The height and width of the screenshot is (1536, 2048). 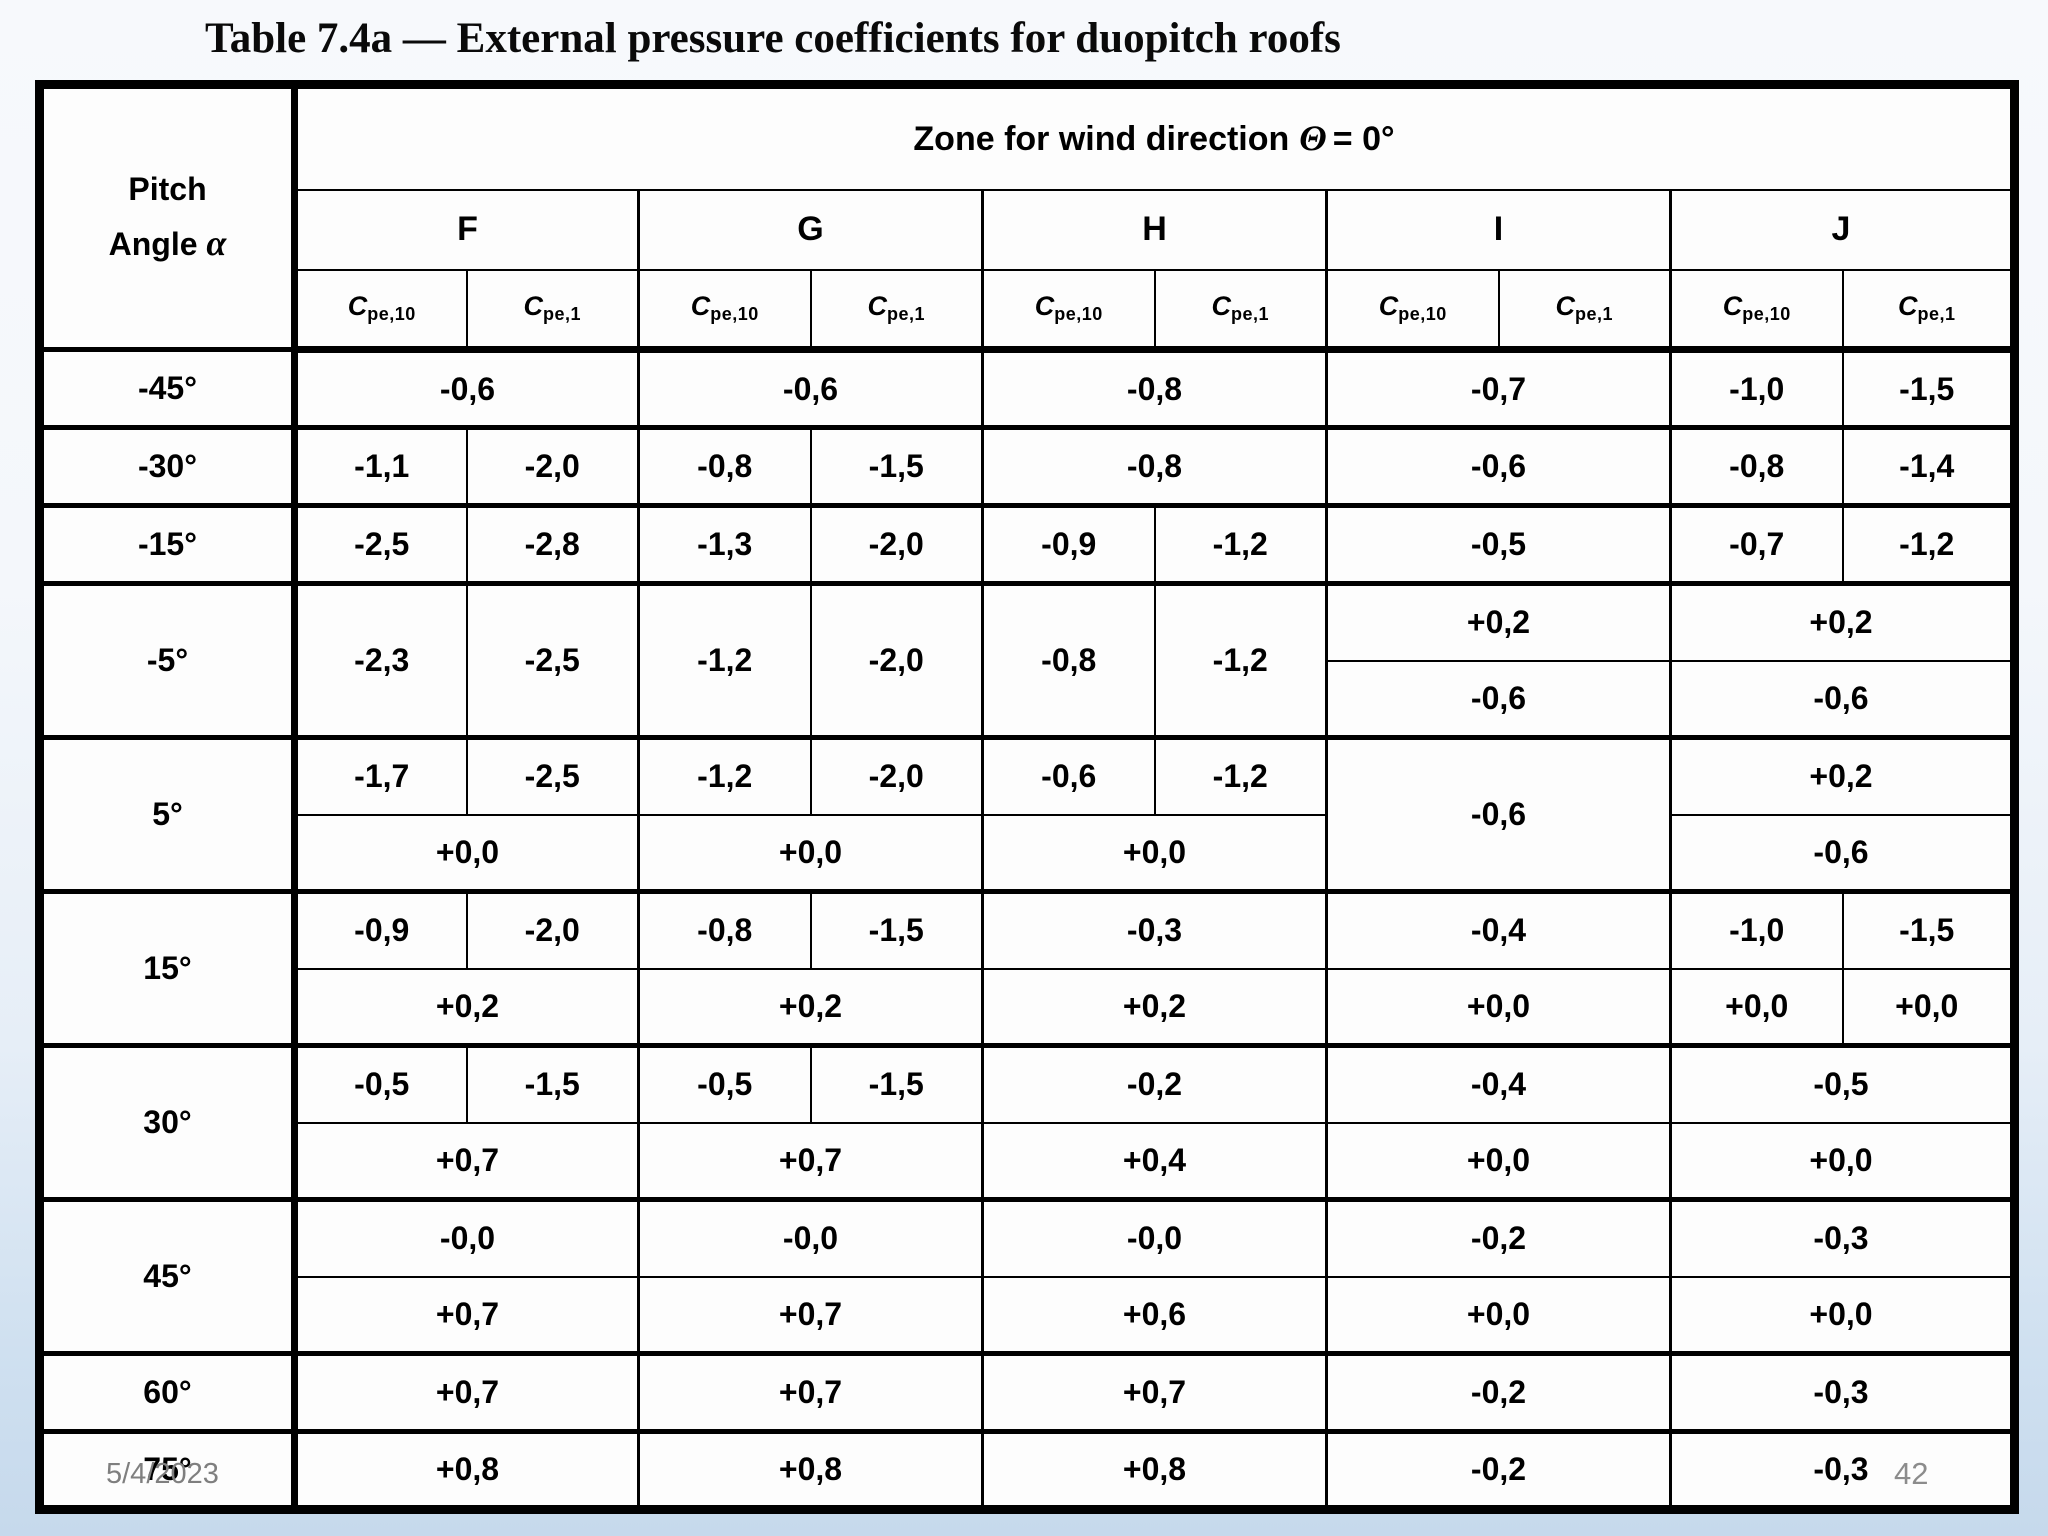 I want to click on cell-H: -0,3, so click(x=1154, y=929).